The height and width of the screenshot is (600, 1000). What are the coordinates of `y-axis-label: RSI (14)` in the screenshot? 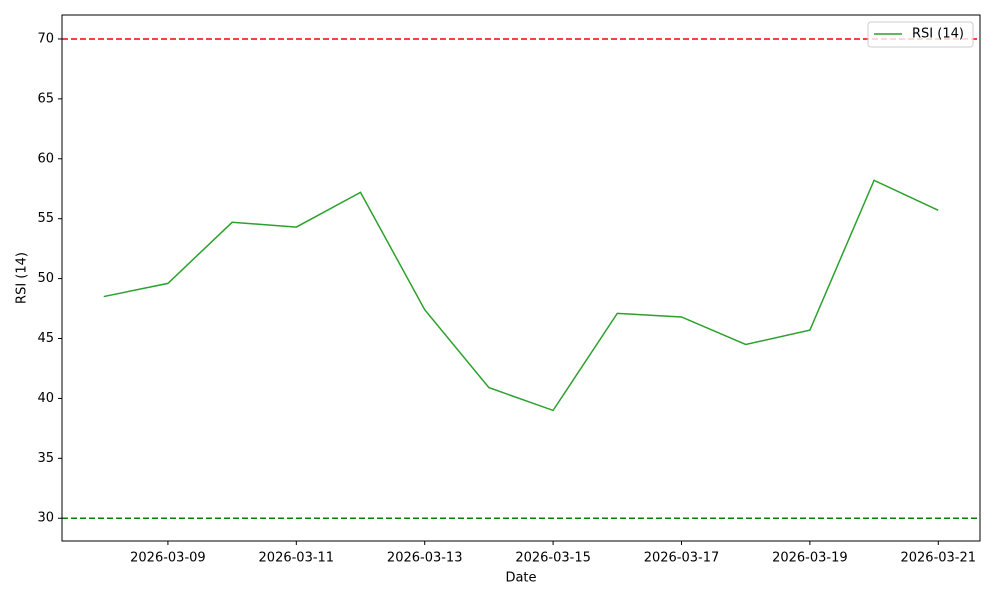 It's located at (22, 278).